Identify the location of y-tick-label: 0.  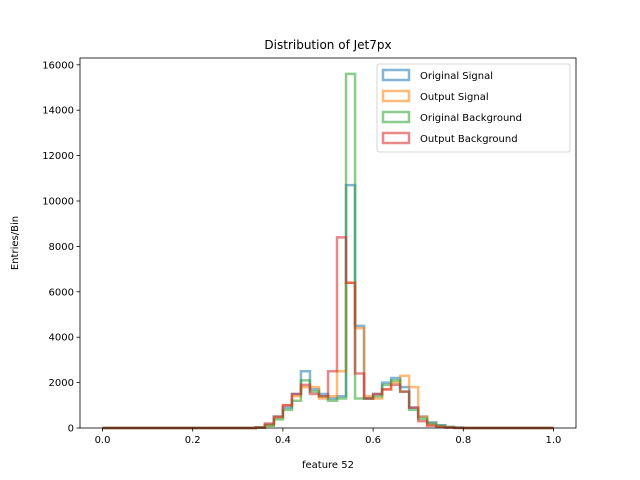
(71, 429).